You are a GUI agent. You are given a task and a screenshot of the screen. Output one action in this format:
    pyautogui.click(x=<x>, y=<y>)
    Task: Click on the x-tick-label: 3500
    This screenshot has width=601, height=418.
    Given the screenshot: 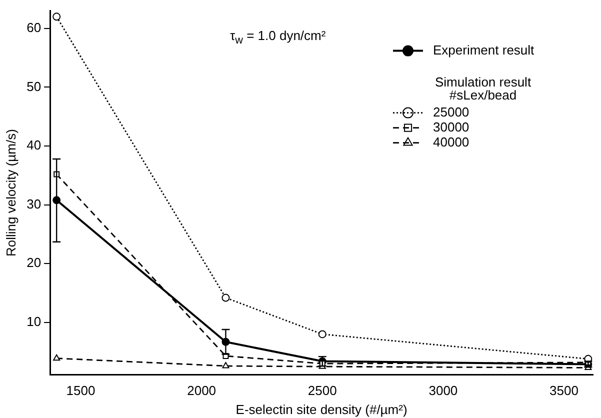 What is the action you would take?
    pyautogui.click(x=564, y=390)
    